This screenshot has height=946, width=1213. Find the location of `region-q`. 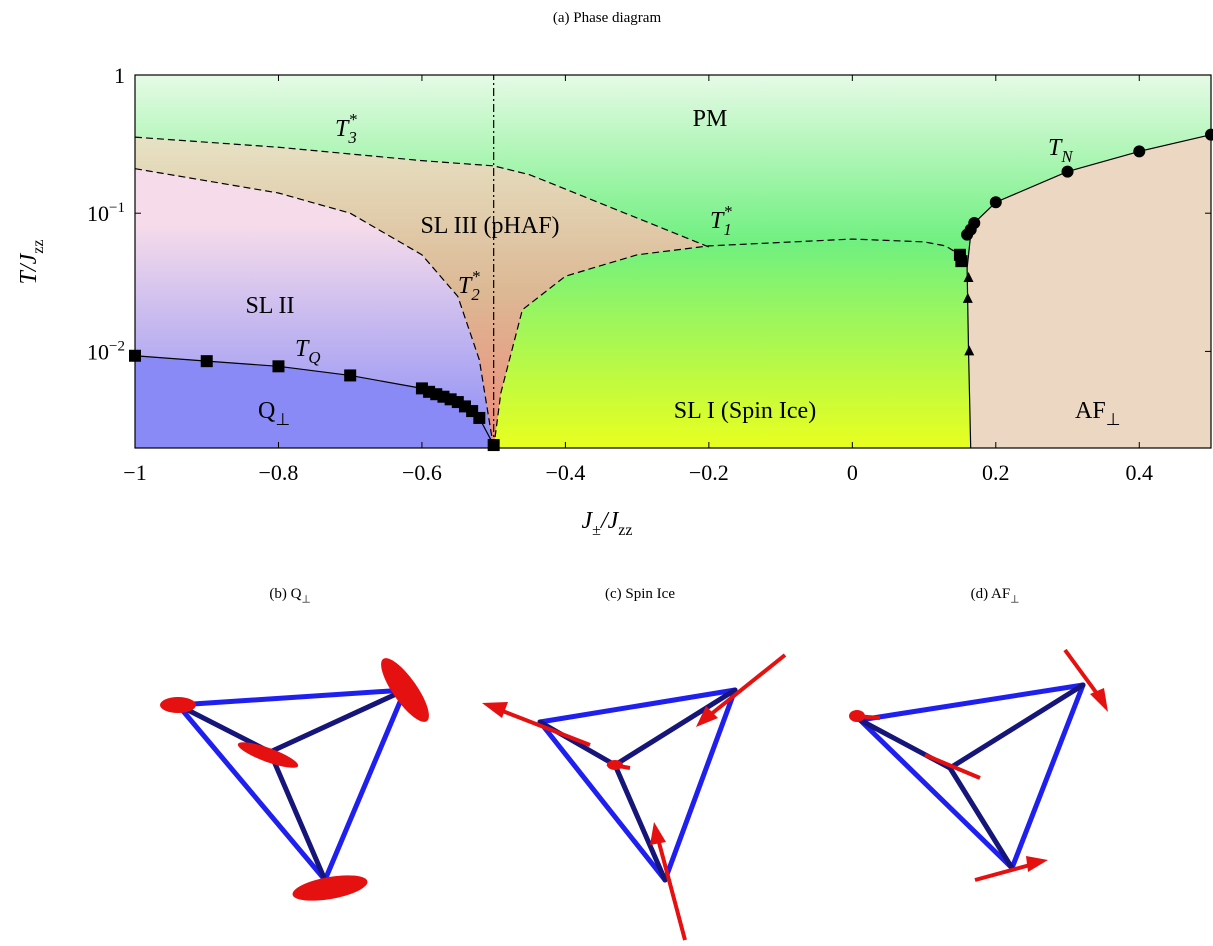

region-q is located at coordinates (314, 401).